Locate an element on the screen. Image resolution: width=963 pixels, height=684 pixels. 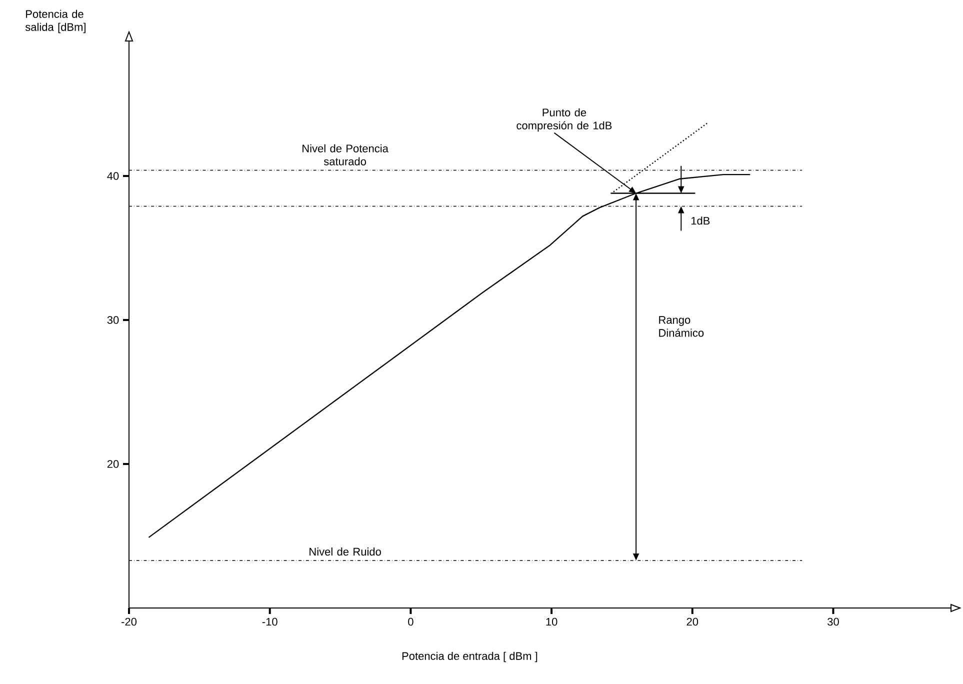
x-axis-title: Potencia de entrada [ dBm ] is located at coordinates (470, 657).